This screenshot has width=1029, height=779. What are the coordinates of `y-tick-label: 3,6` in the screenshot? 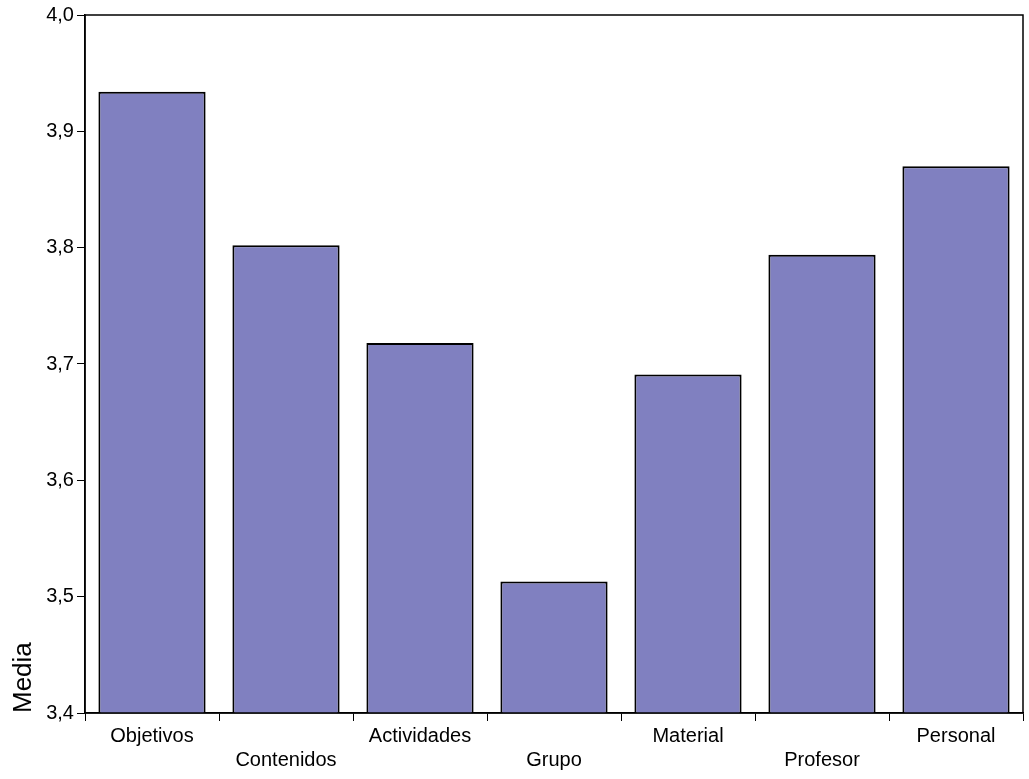 It's located at (60, 478).